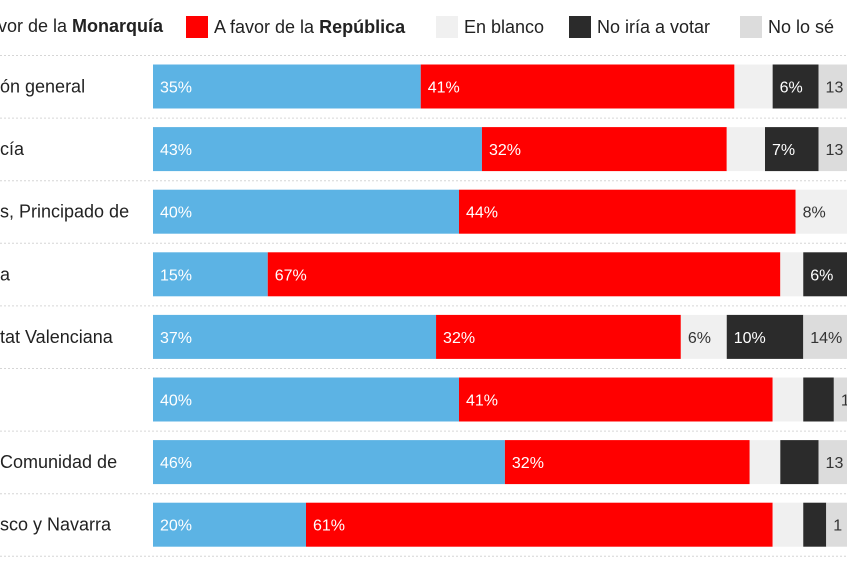 This screenshot has height=564, width=847. I want to click on legend-item-republica: A favor de la República, so click(295, 27).